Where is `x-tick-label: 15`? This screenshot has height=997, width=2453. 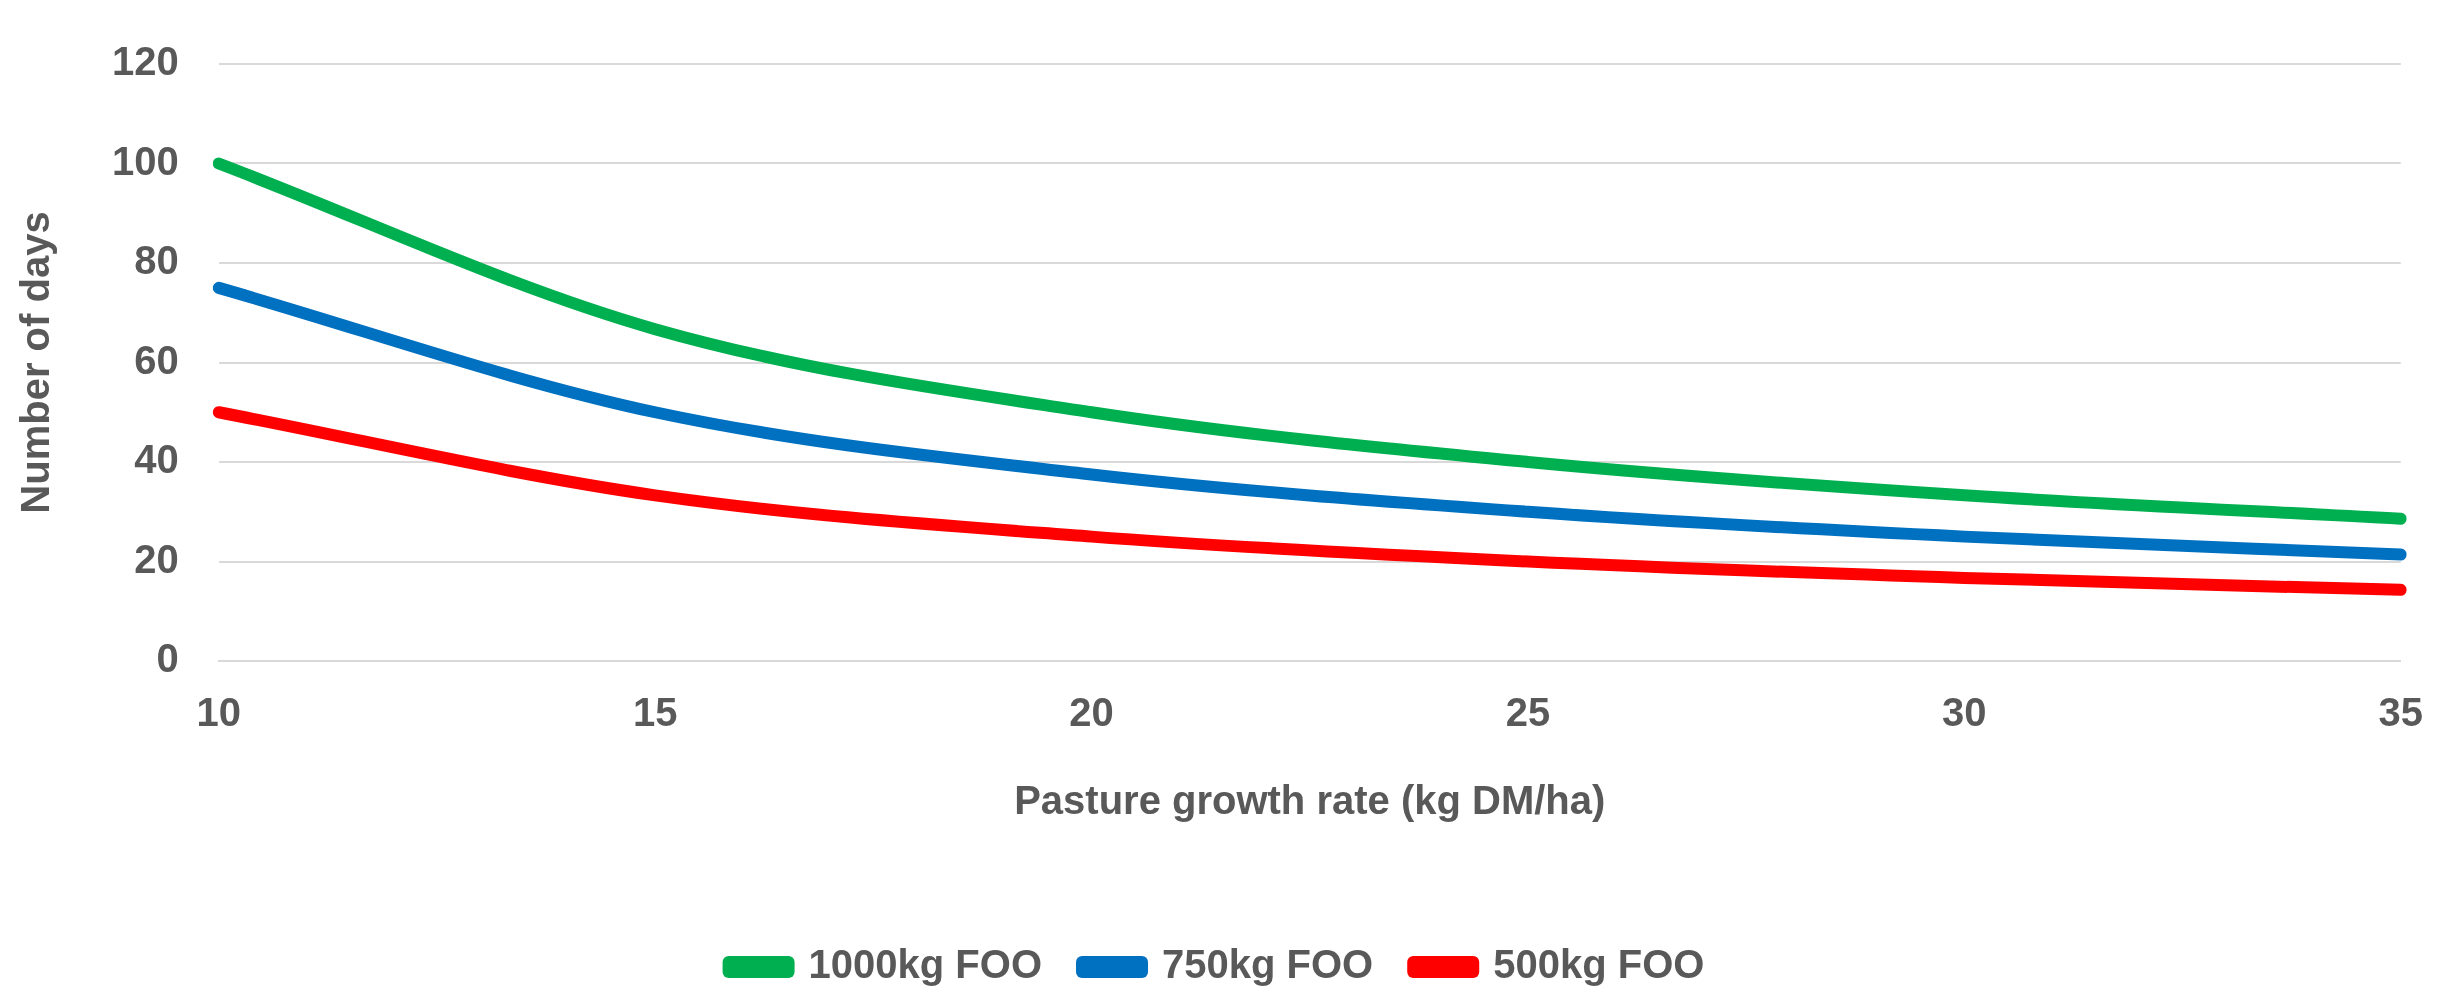
x-tick-label: 15 is located at coordinates (655, 712).